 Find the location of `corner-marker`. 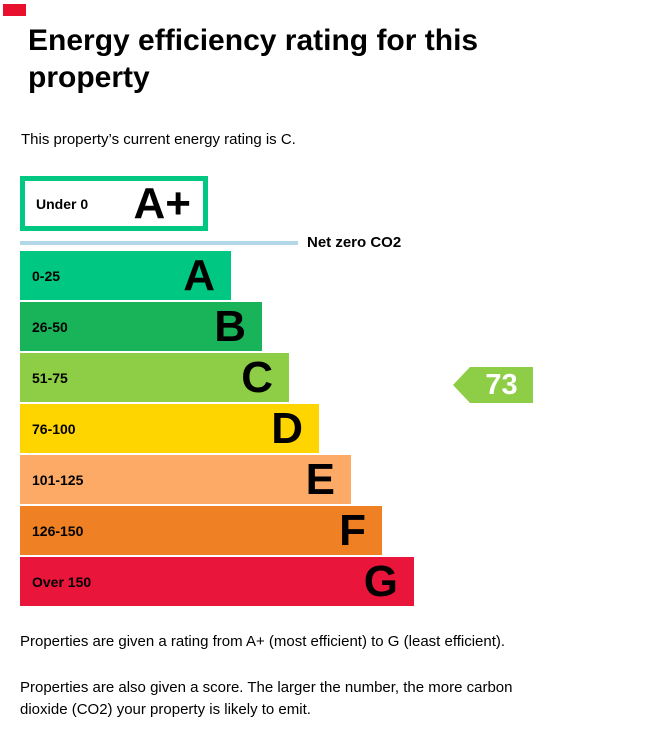

corner-marker is located at coordinates (14, 10).